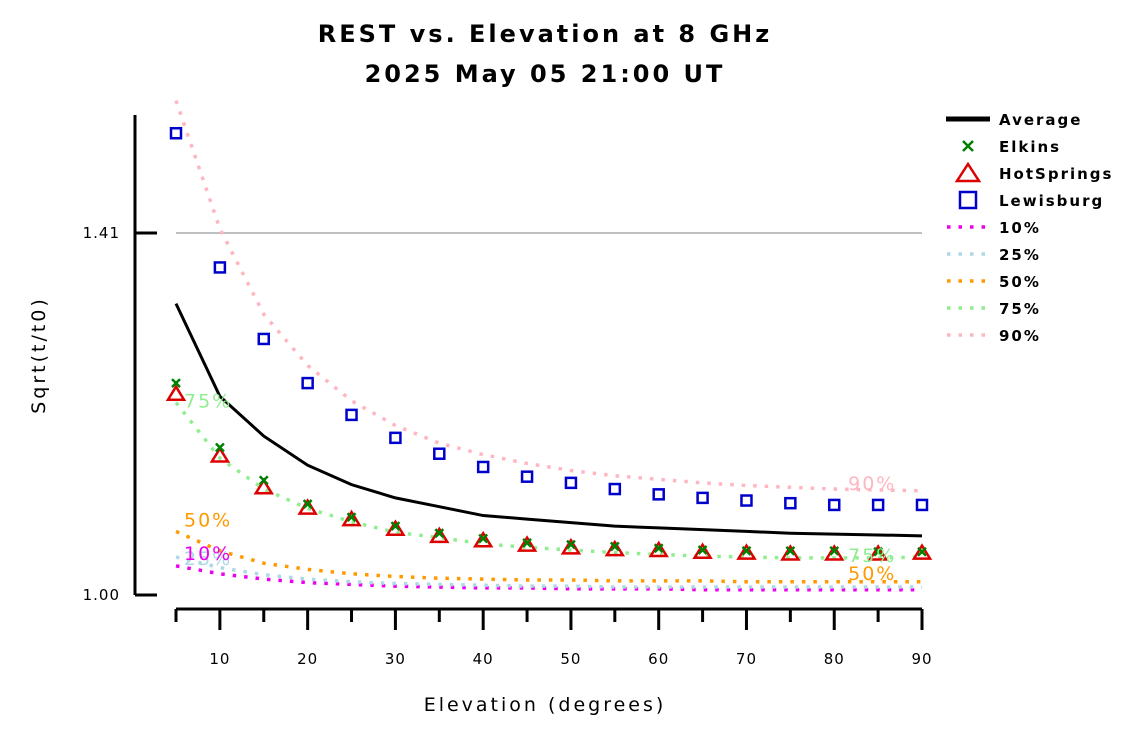 Image resolution: width=1125 pixels, height=731 pixels. I want to click on legend-label: 50%, so click(1020, 282).